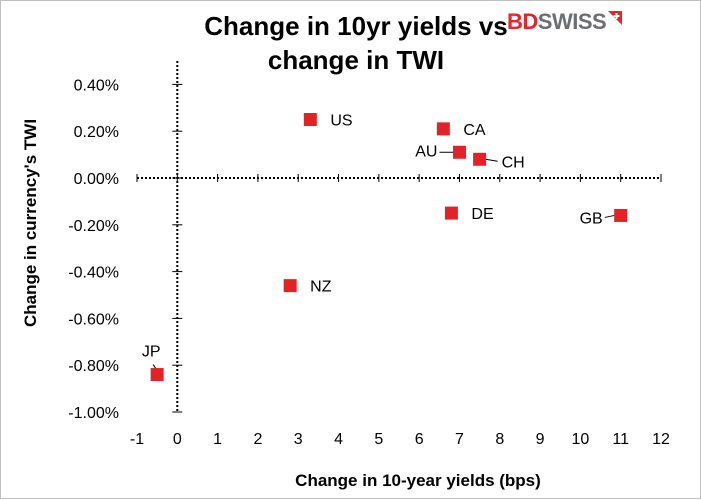 The image size is (701, 500). Describe the element at coordinates (96, 179) in the screenshot. I see `y-tick-label: 0.00%` at that location.